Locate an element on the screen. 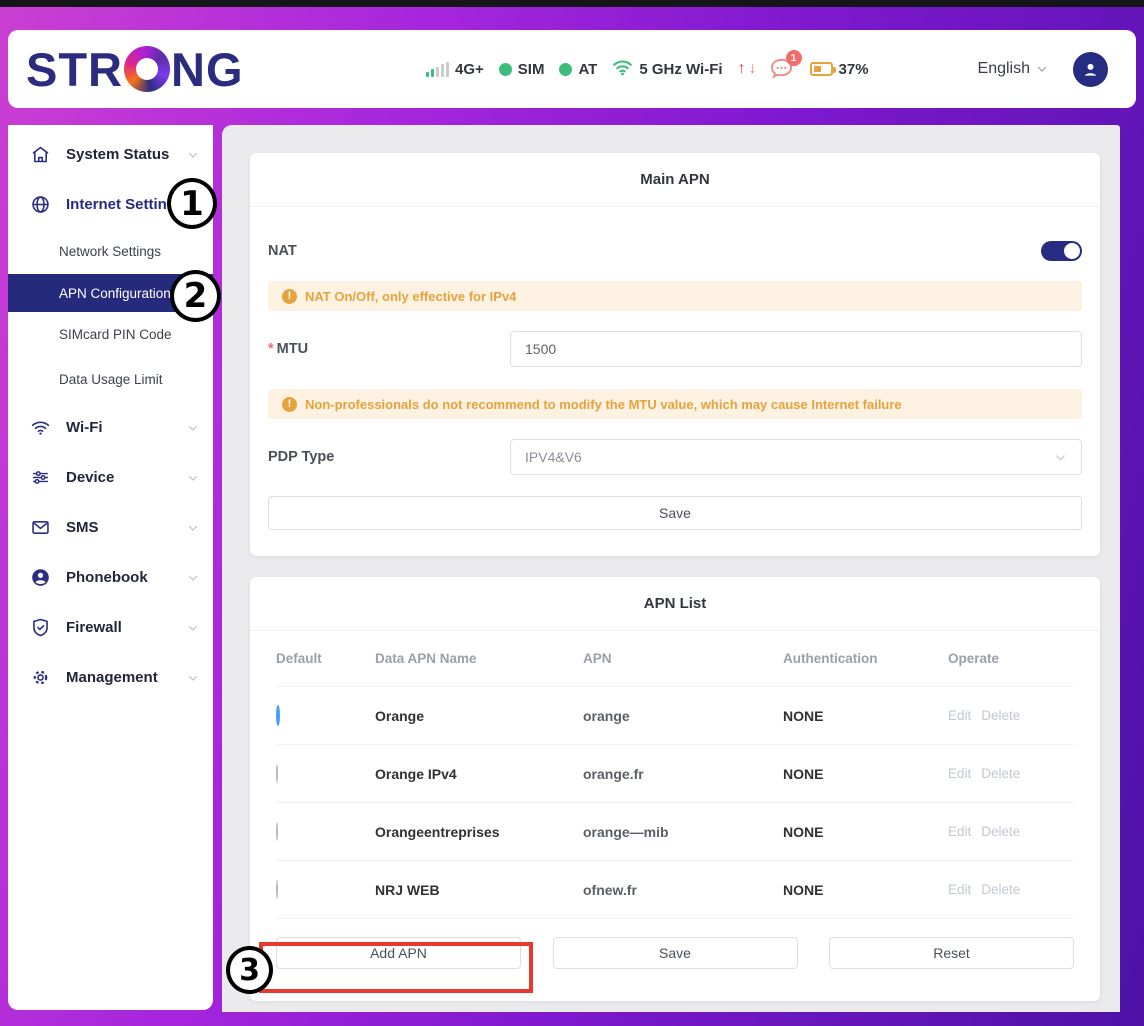 The width and height of the screenshot is (1144, 1026). sidebar-item-label: Wi-Fi is located at coordinates (84, 427).